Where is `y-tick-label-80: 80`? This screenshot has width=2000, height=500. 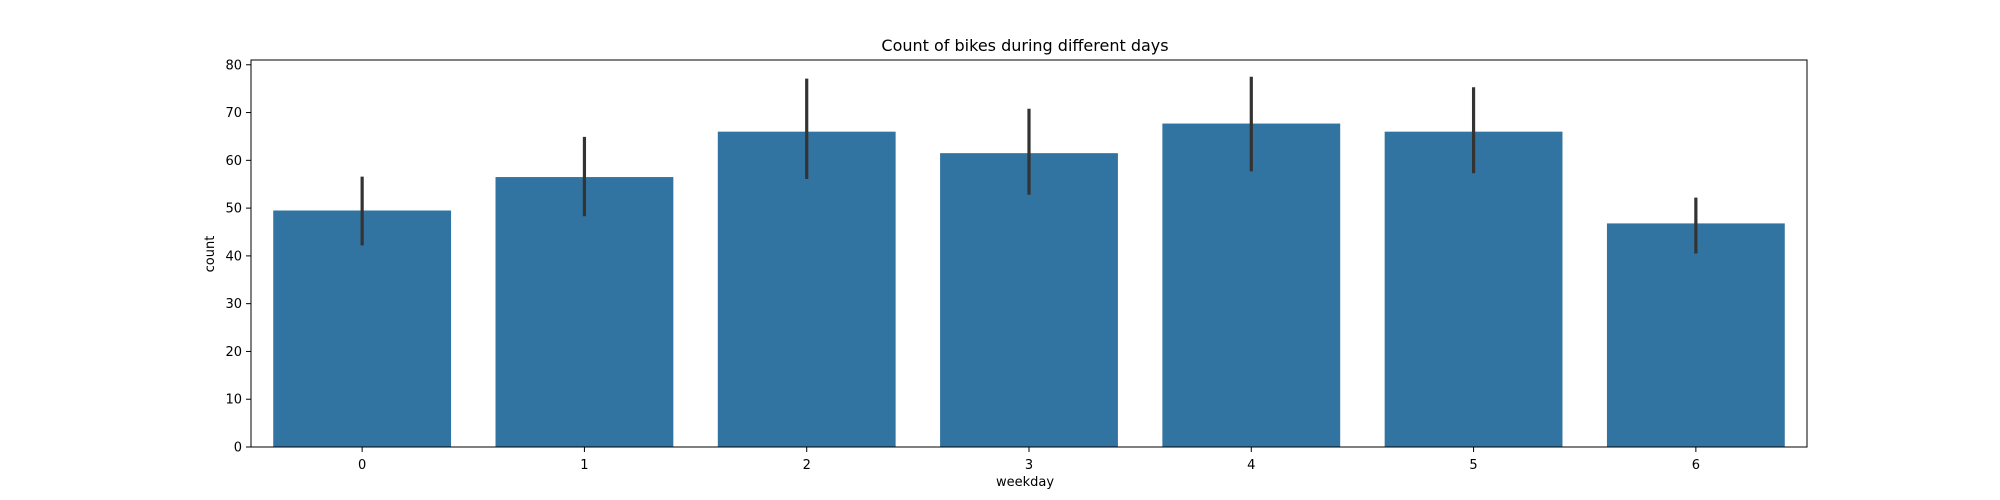
y-tick-label-80: 80 is located at coordinates (233, 65).